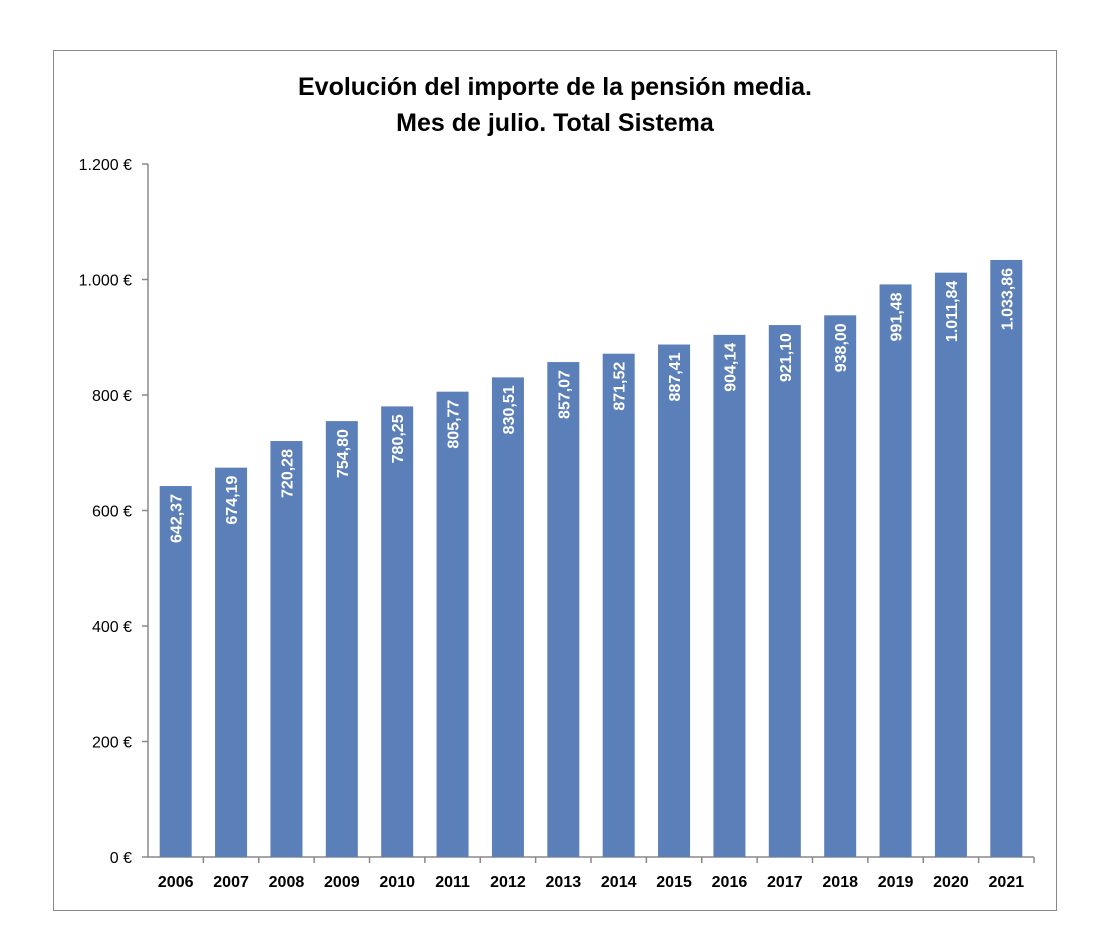  What do you see at coordinates (175, 671) in the screenshot?
I see `bar-2006` at bounding box center [175, 671].